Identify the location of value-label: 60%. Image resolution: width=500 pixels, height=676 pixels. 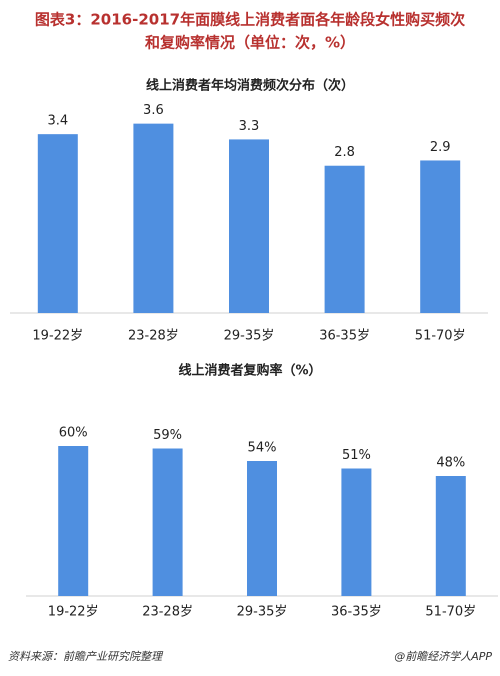
(73, 433).